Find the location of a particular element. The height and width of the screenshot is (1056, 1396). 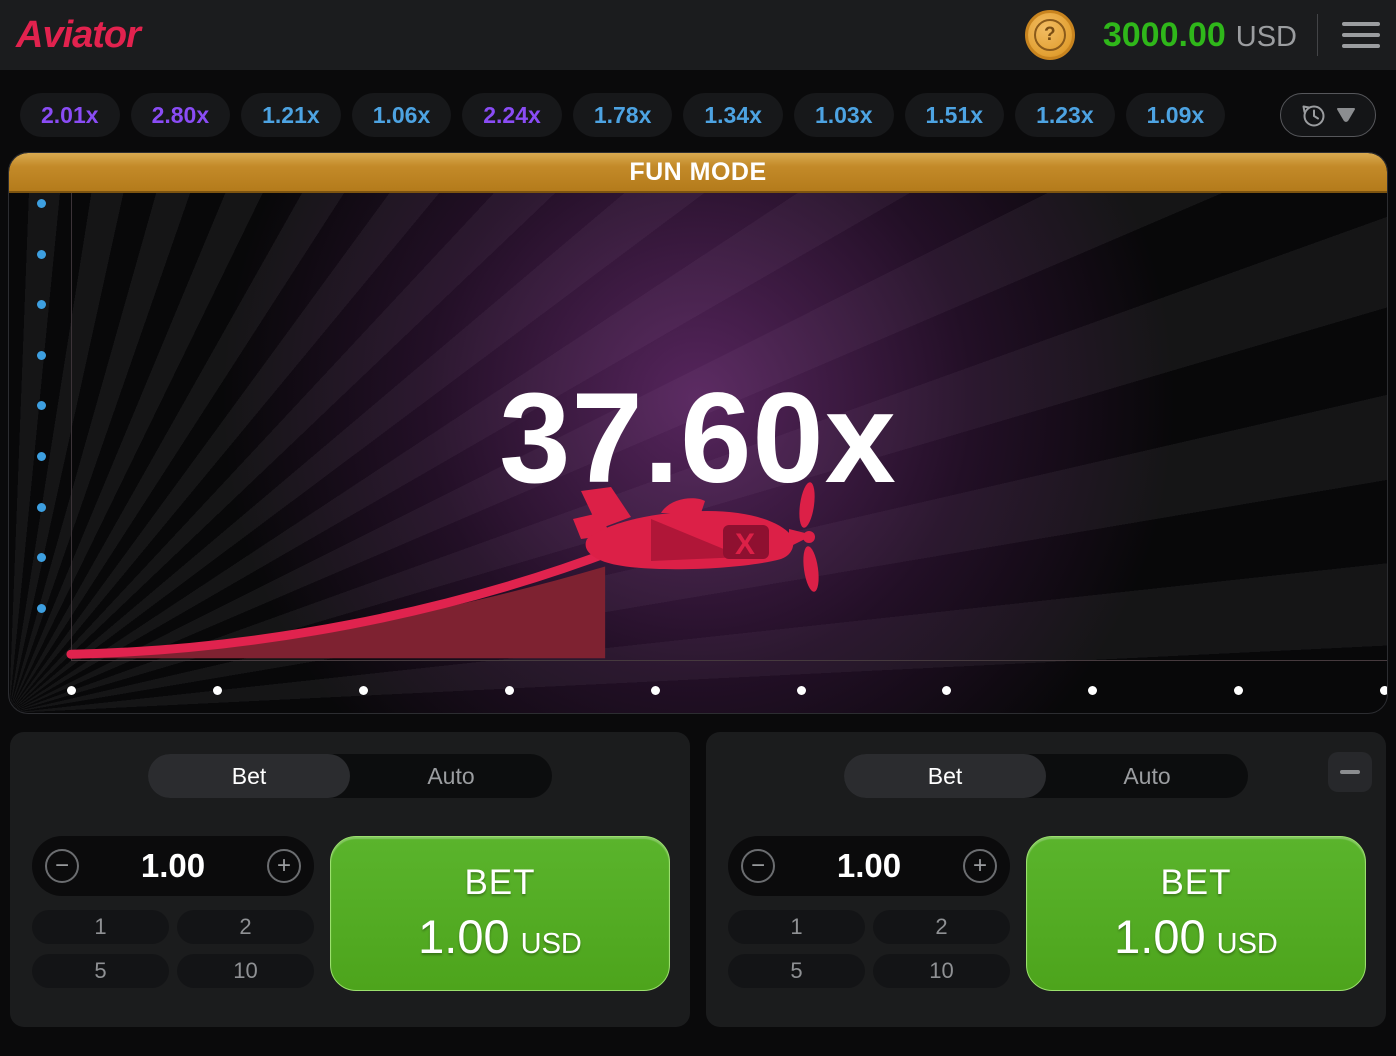

panel1-quick-10: 10 is located at coordinates (245, 971).